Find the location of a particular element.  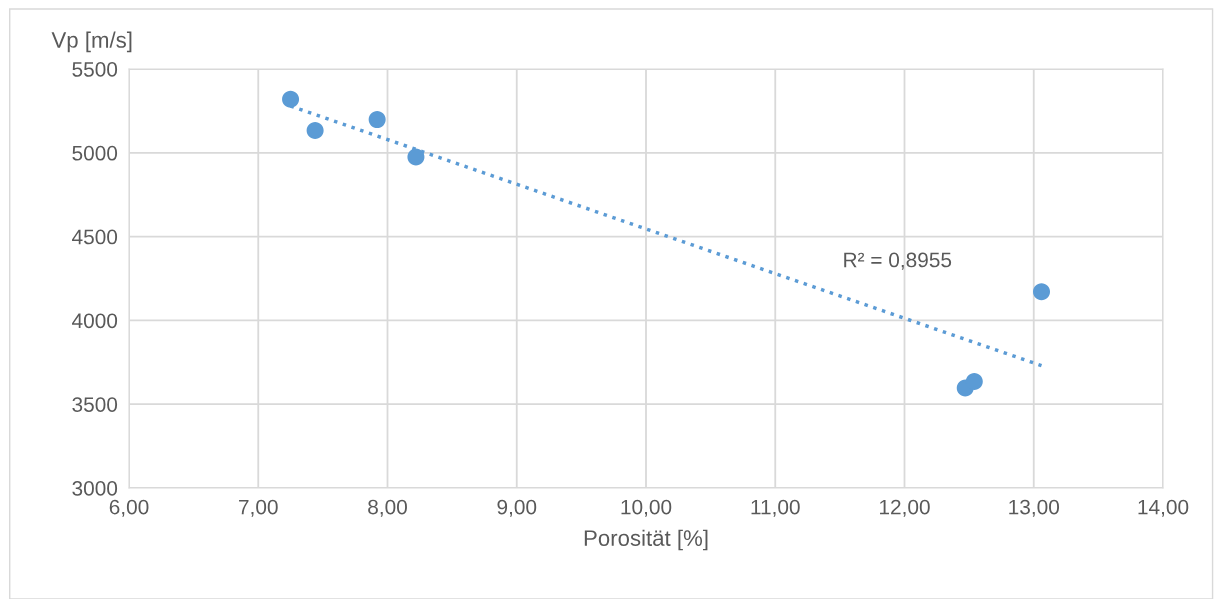

x-tick-label: 13,00 is located at coordinates (1034, 508).